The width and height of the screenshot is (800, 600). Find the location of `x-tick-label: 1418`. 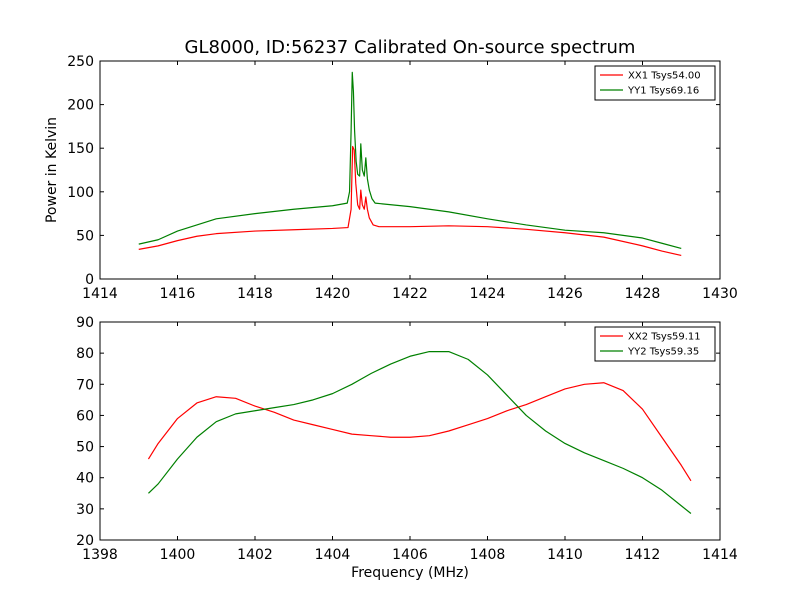

x-tick-label: 1418 is located at coordinates (255, 294).